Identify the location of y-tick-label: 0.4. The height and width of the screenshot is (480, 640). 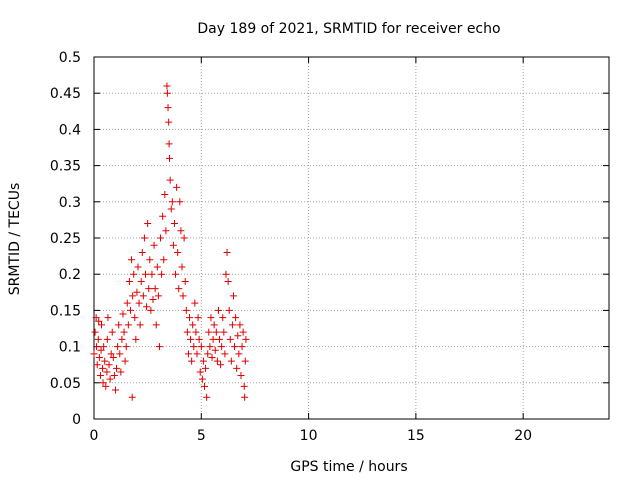
(70, 130).